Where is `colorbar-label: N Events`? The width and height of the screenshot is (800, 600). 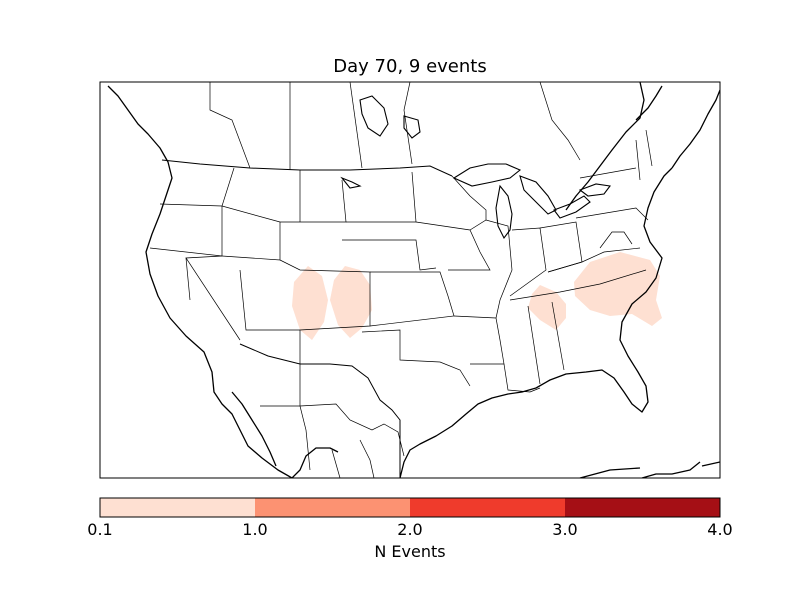 colorbar-label: N Events is located at coordinates (410, 551).